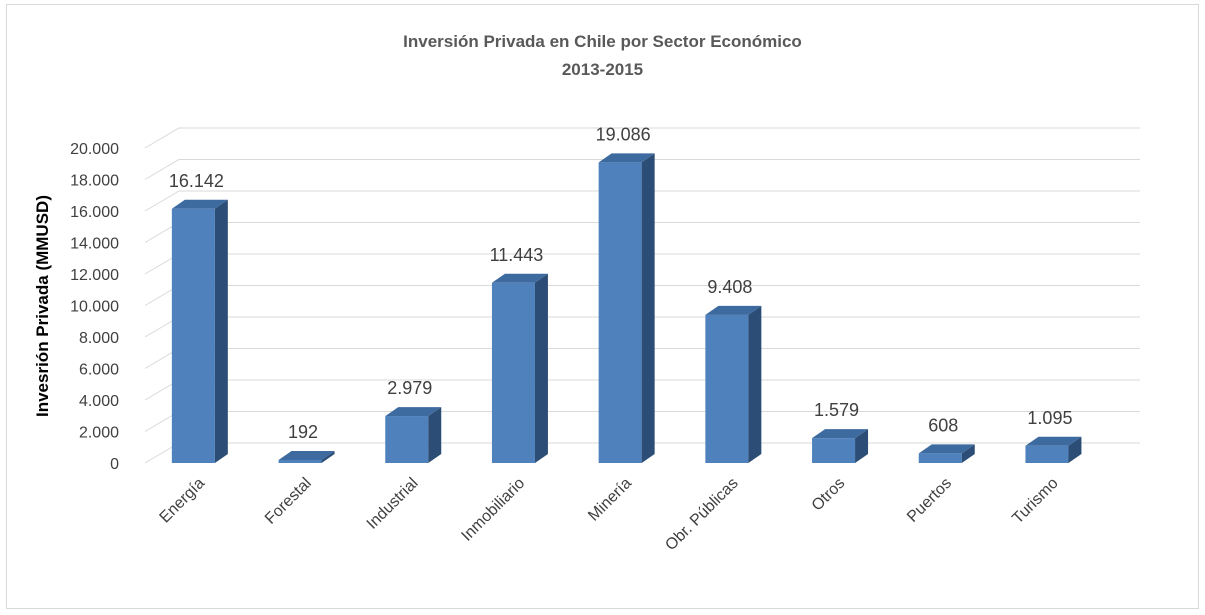  I want to click on bar-inmobiliario, so click(519, 368).